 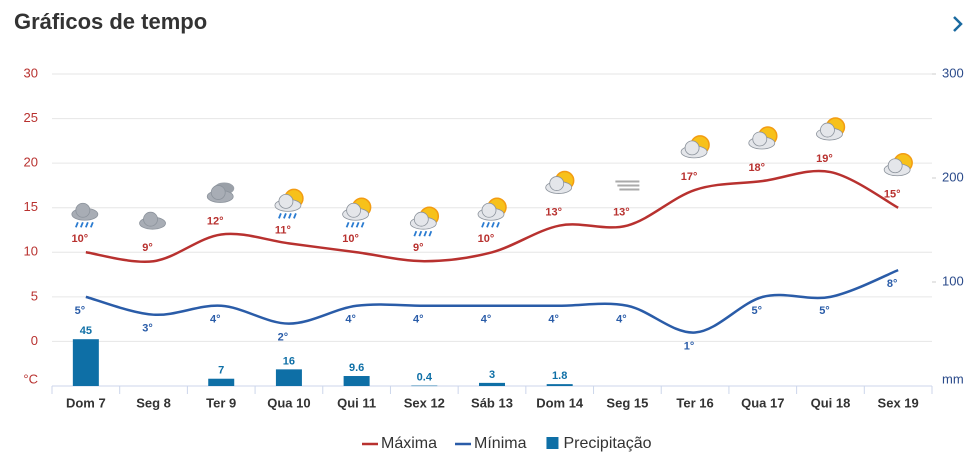 What do you see at coordinates (953, 72) in the screenshot?
I see `y2-tick-label: 300` at bounding box center [953, 72].